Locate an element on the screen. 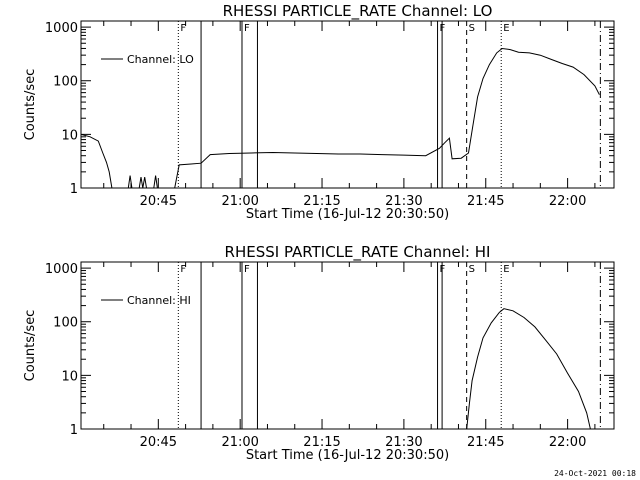 Image resolution: width=640 pixels, height=480 pixels. legend-label: Channel: HI is located at coordinates (159, 300).